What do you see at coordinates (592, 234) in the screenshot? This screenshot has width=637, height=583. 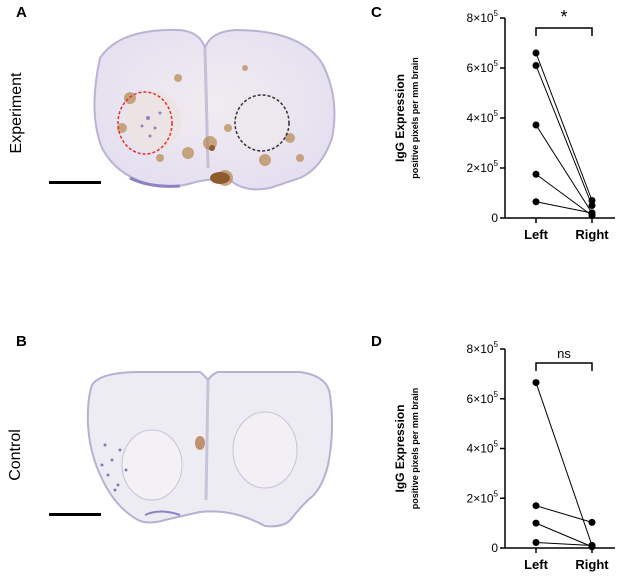 I see `chart-c-x-tick-label-1: Right` at bounding box center [592, 234].